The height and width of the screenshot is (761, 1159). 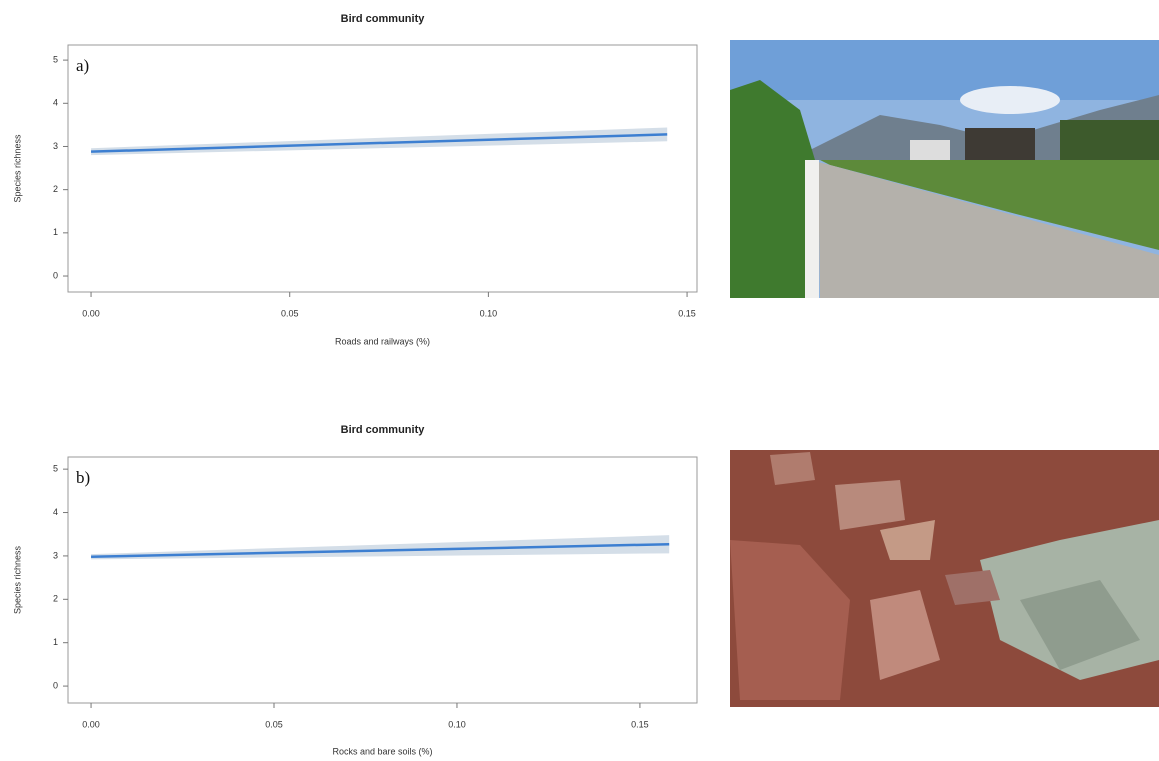 What do you see at coordinates (944, 169) in the screenshot?
I see `photo-road` at bounding box center [944, 169].